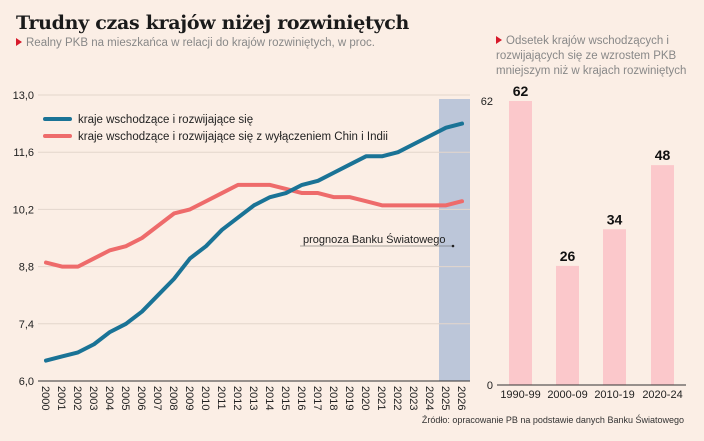 Image resolution: width=704 pixels, height=441 pixels. What do you see at coordinates (413, 398) in the screenshot?
I see `x-tick-label: 2023` at bounding box center [413, 398].